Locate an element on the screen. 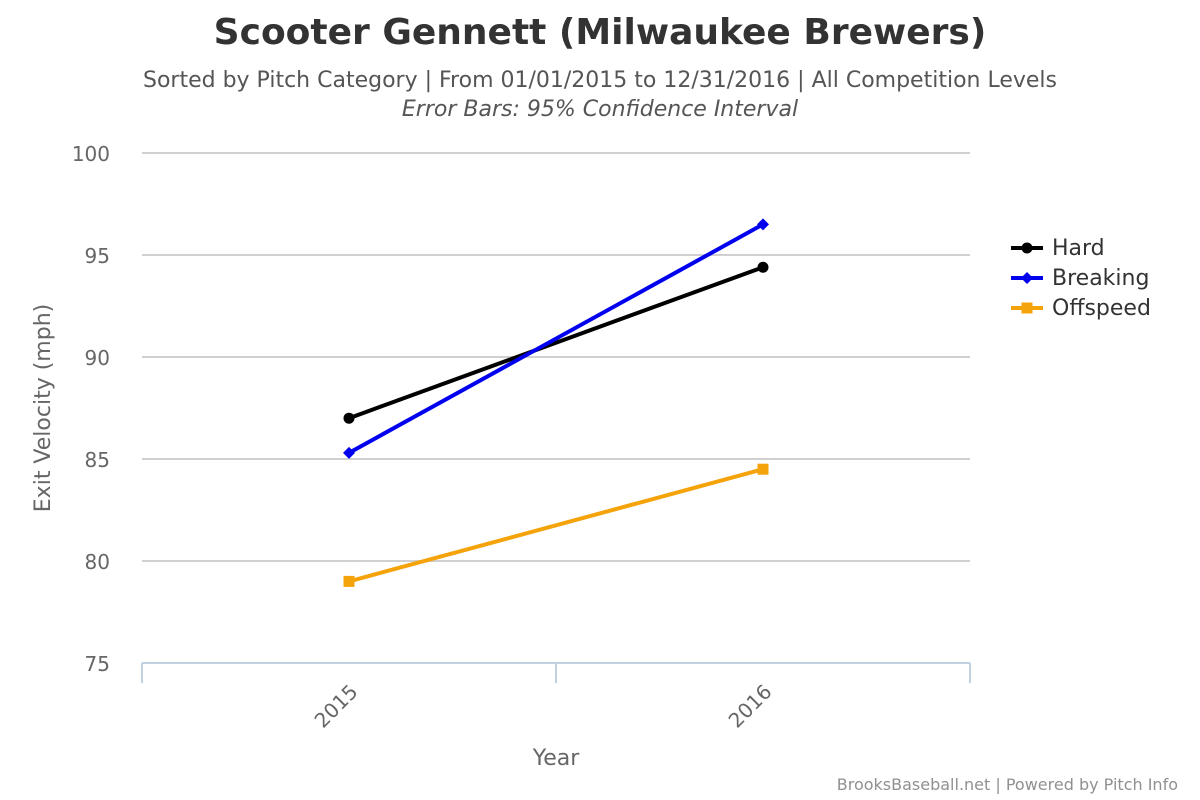 The image size is (1200, 800). y-tick-label: 75 is located at coordinates (97, 664).